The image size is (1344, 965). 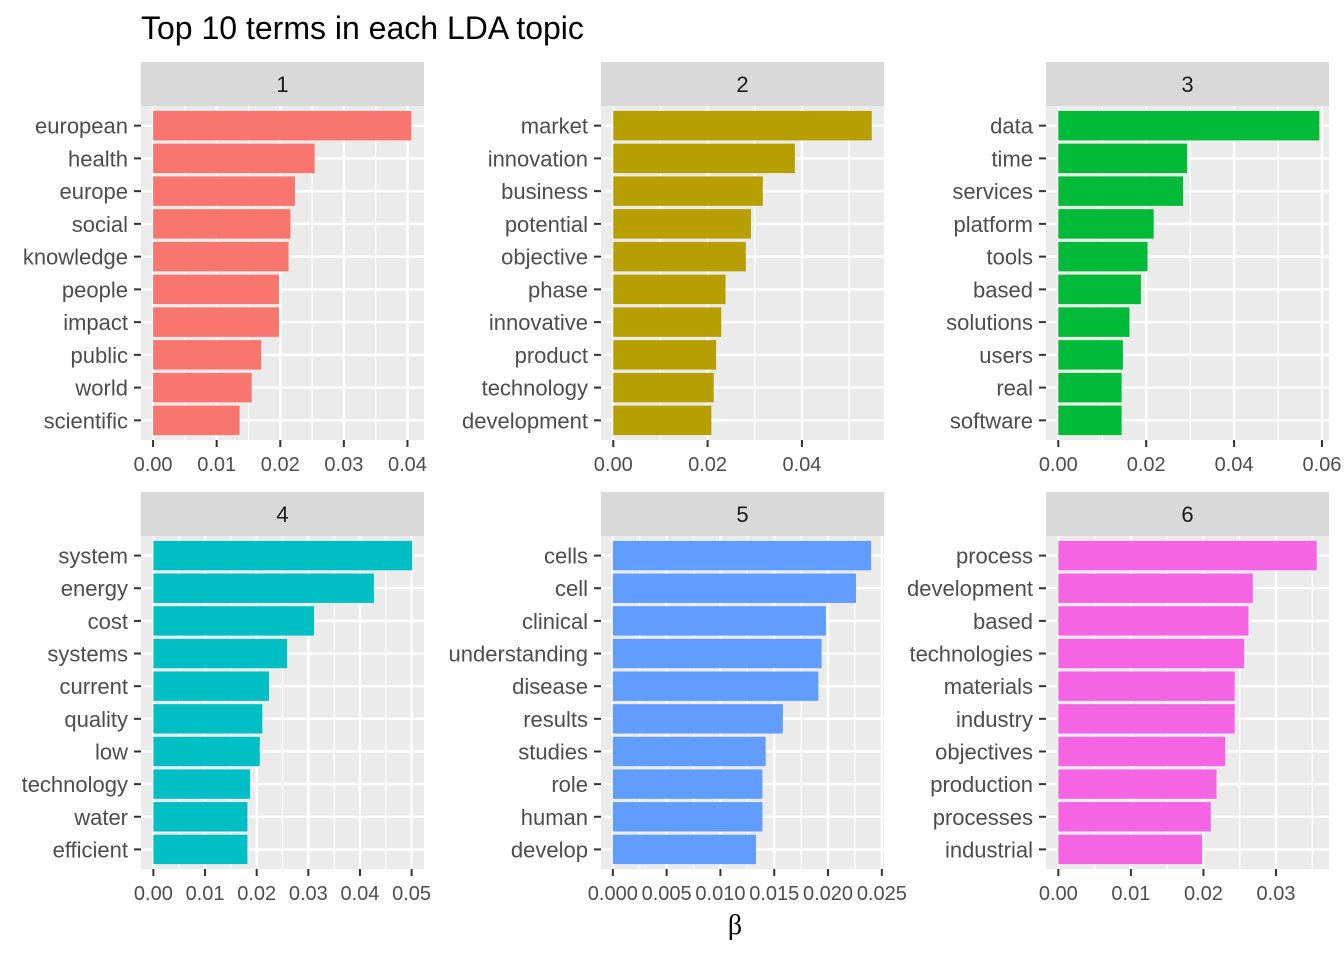 What do you see at coordinates (684, 849) in the screenshot?
I see `bar-develop` at bounding box center [684, 849].